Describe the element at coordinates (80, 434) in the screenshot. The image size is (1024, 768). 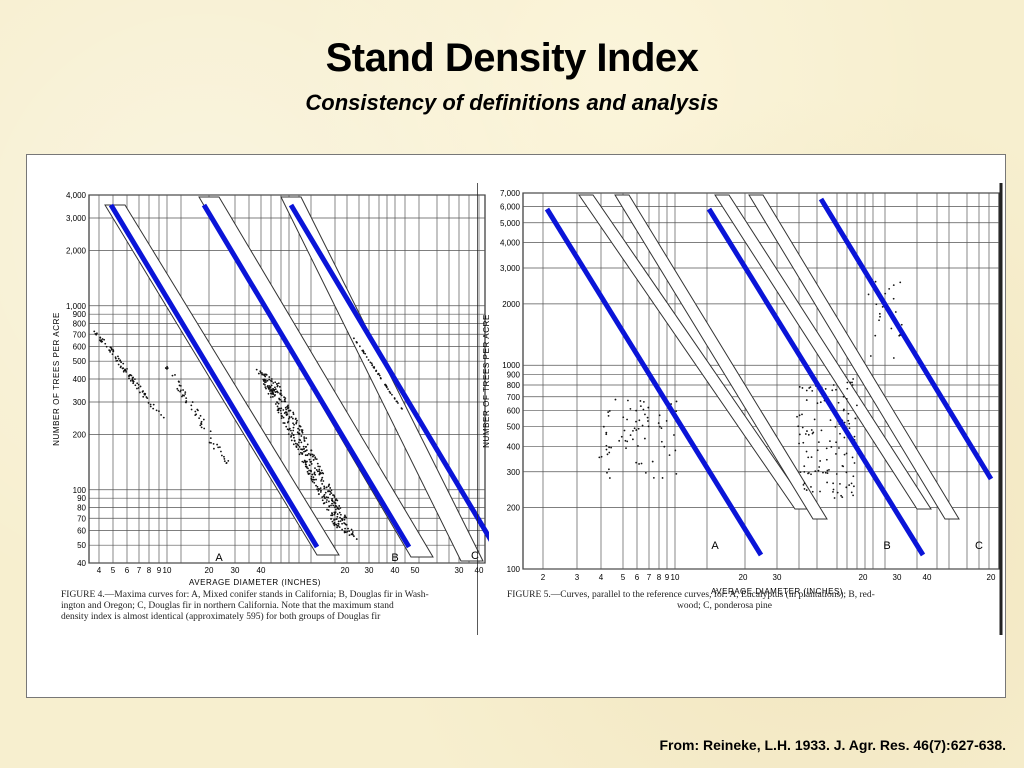
I see `y-tick-label: 200` at that location.